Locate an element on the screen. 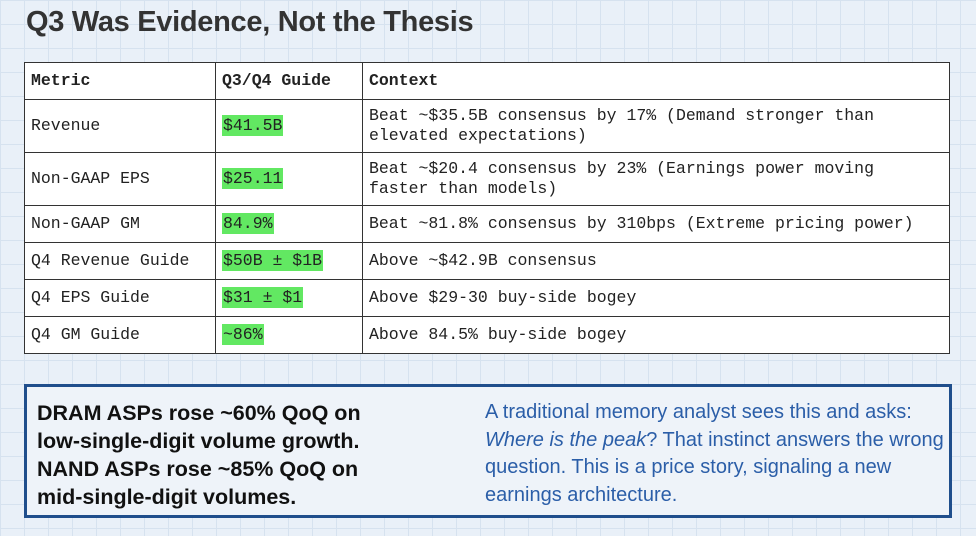 The width and height of the screenshot is (976, 536). highlighted-value: $31 ± $1 is located at coordinates (263, 297).